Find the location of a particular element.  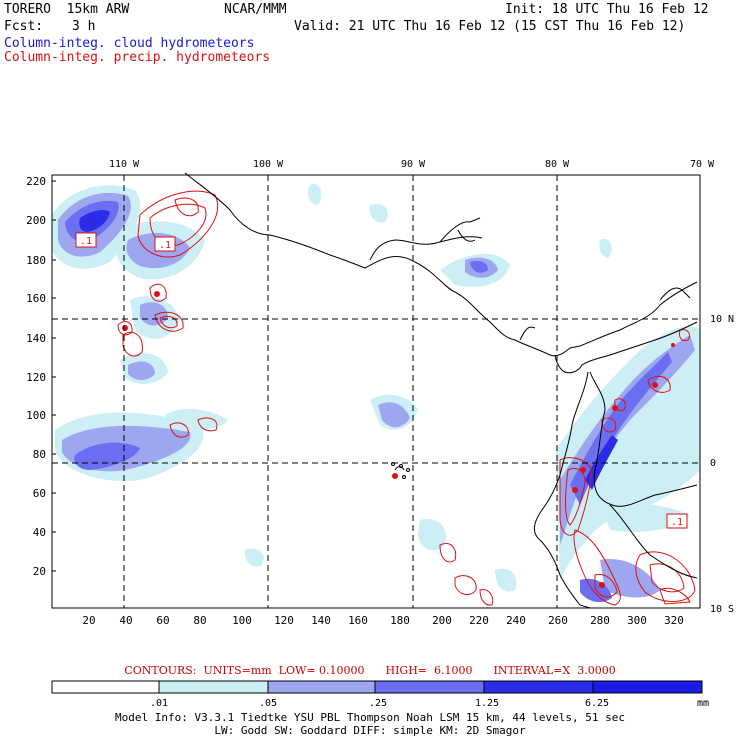

colorbar-label: 1.25 is located at coordinates (487, 703).